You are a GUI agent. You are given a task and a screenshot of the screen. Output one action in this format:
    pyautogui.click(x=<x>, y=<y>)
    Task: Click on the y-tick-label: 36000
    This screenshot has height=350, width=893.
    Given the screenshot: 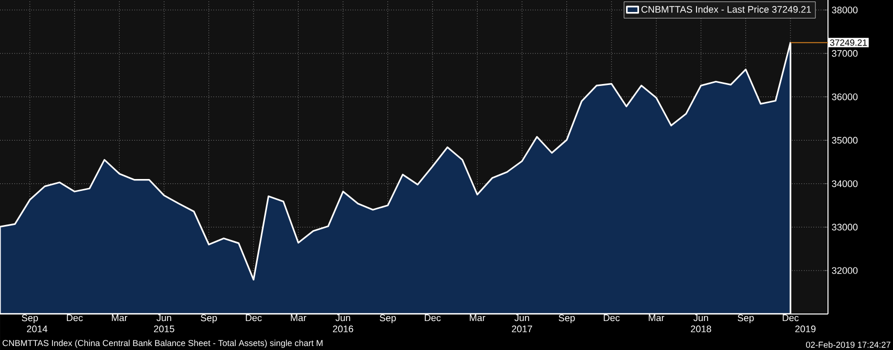 What is the action you would take?
    pyautogui.click(x=845, y=96)
    